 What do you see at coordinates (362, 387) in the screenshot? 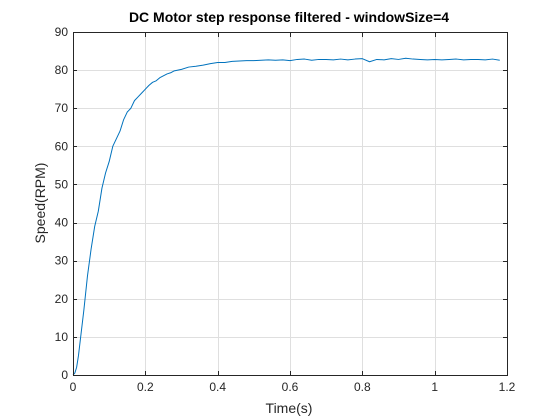
I see `x-tick-label: 0.8` at bounding box center [362, 387].